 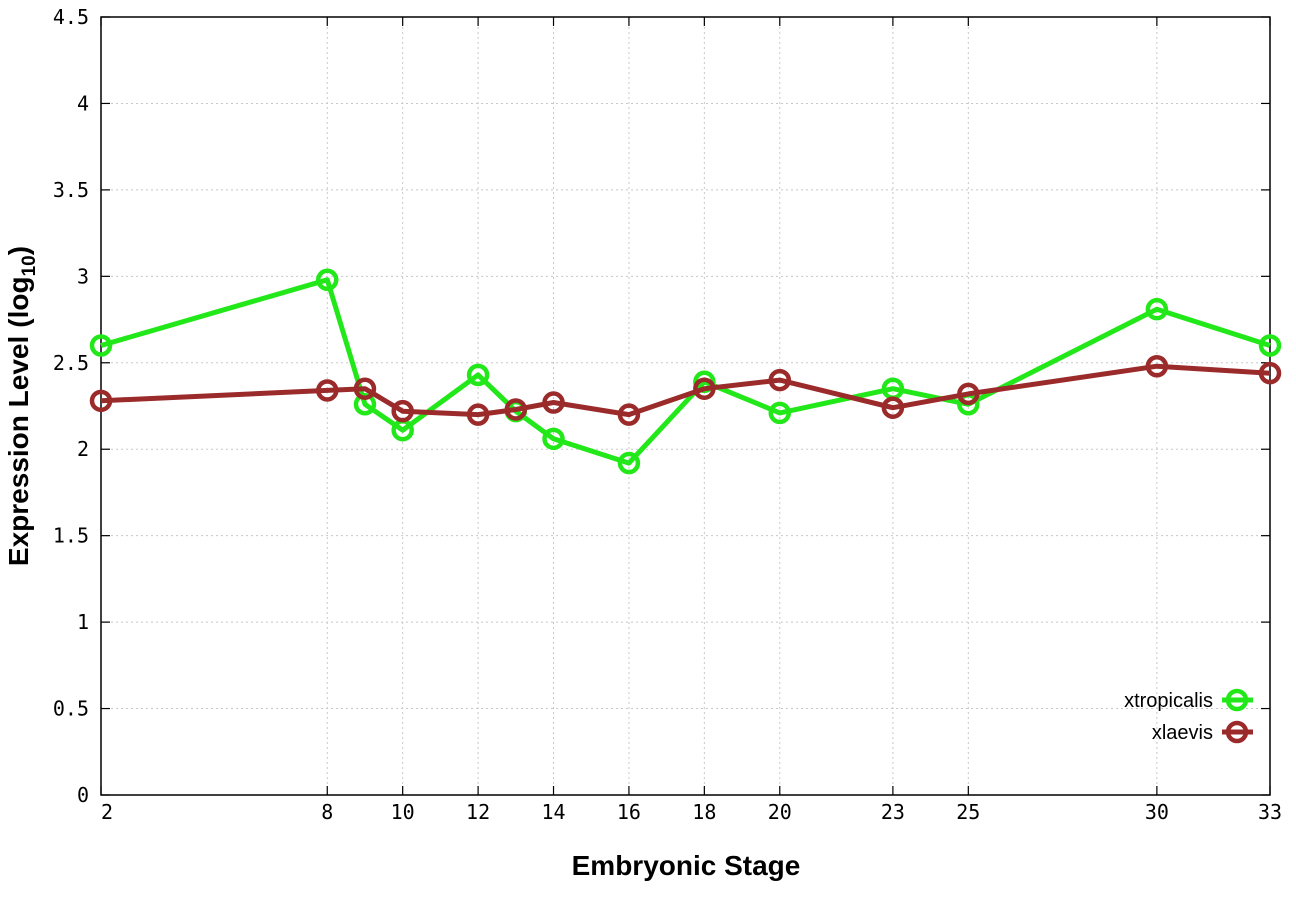 What do you see at coordinates (71, 190) in the screenshot?
I see `y-tick-label: 3.5` at bounding box center [71, 190].